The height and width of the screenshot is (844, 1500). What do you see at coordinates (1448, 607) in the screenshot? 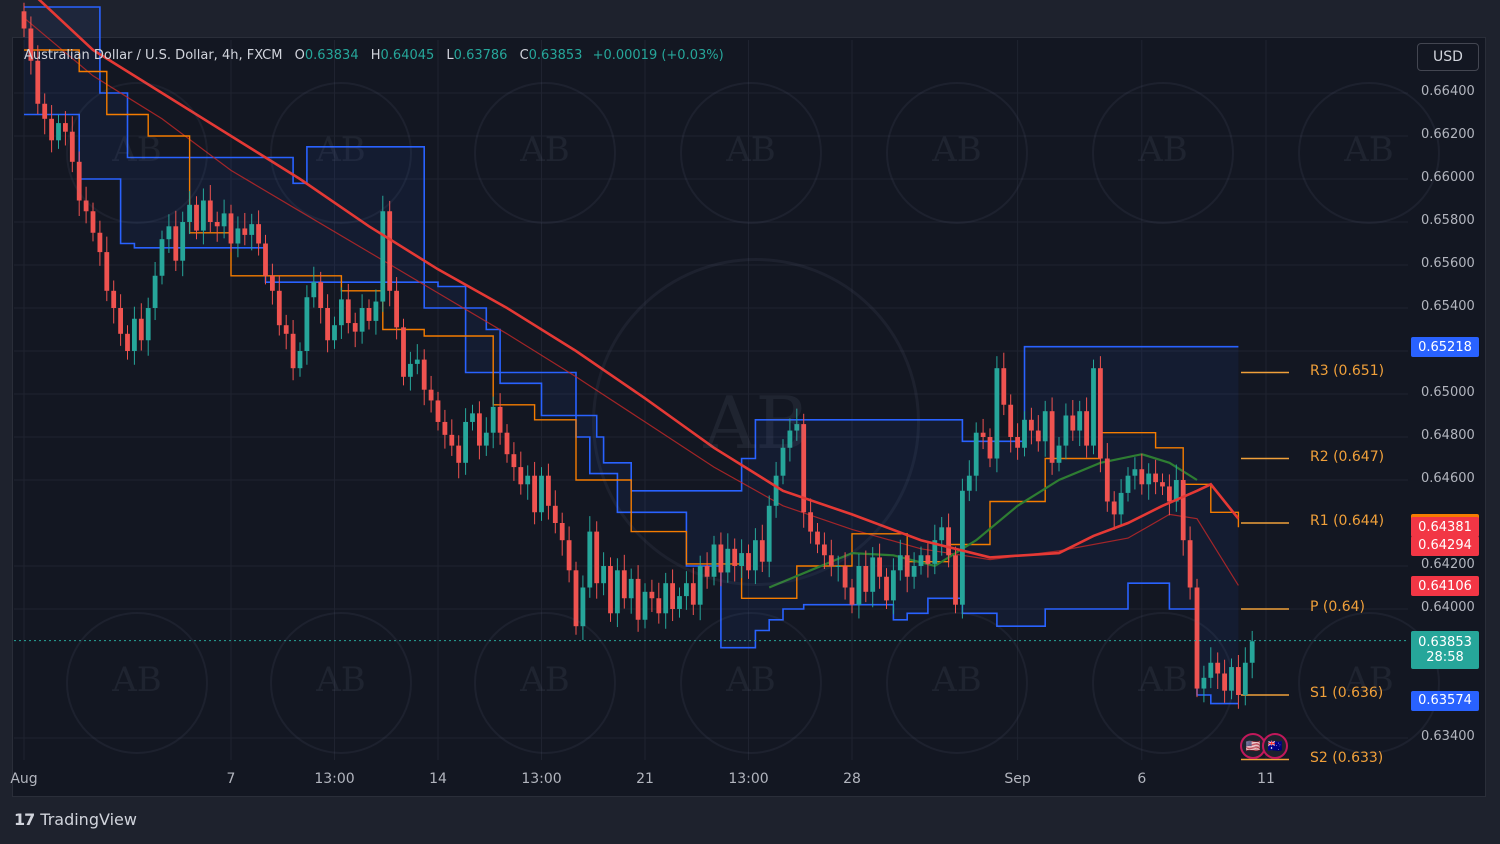
I see `price-tick-label: 0.64000` at bounding box center [1448, 607].